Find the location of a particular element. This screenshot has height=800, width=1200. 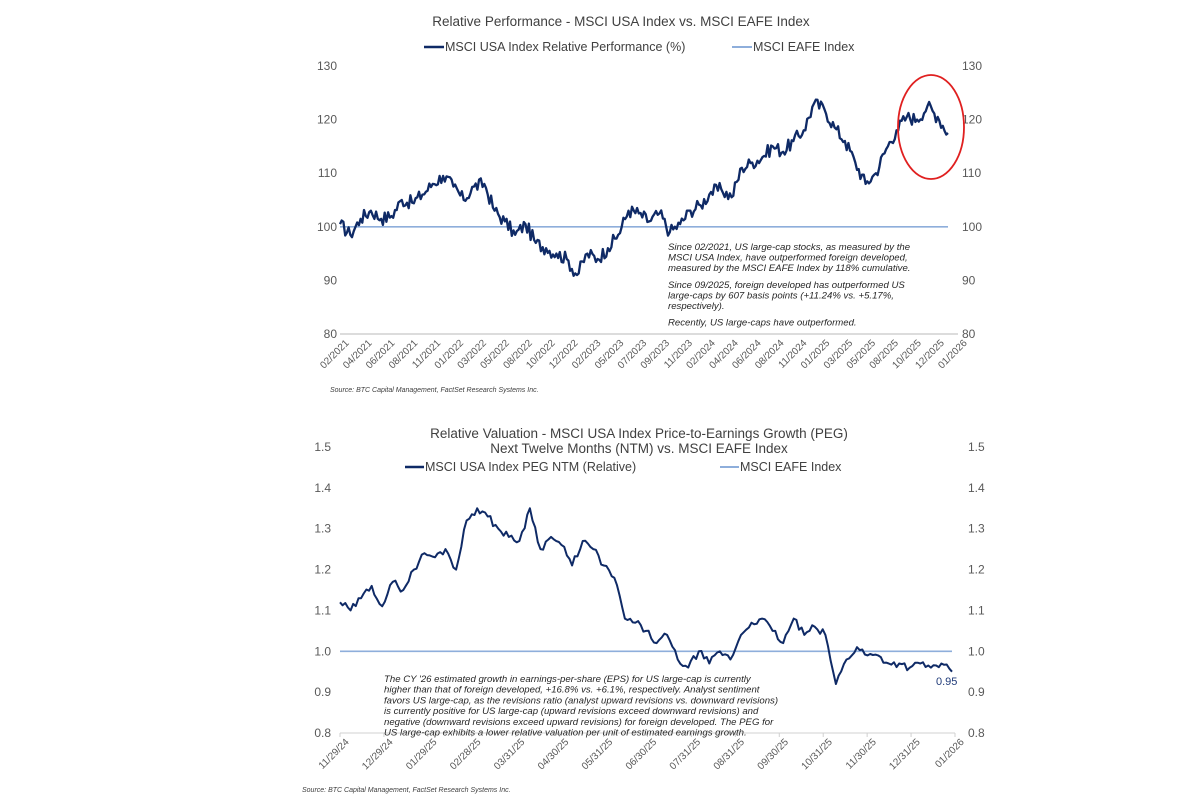

y-tick-label-right: 1.1 is located at coordinates (976, 610).